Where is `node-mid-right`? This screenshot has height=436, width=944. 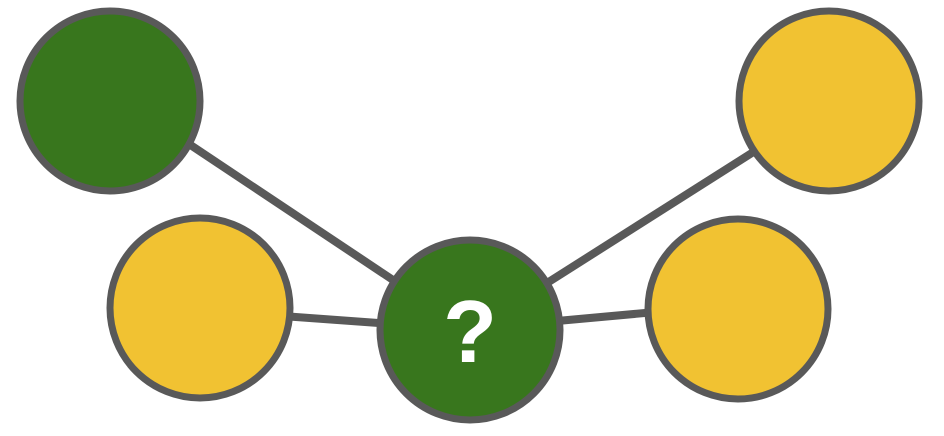 node-mid-right is located at coordinates (738, 309).